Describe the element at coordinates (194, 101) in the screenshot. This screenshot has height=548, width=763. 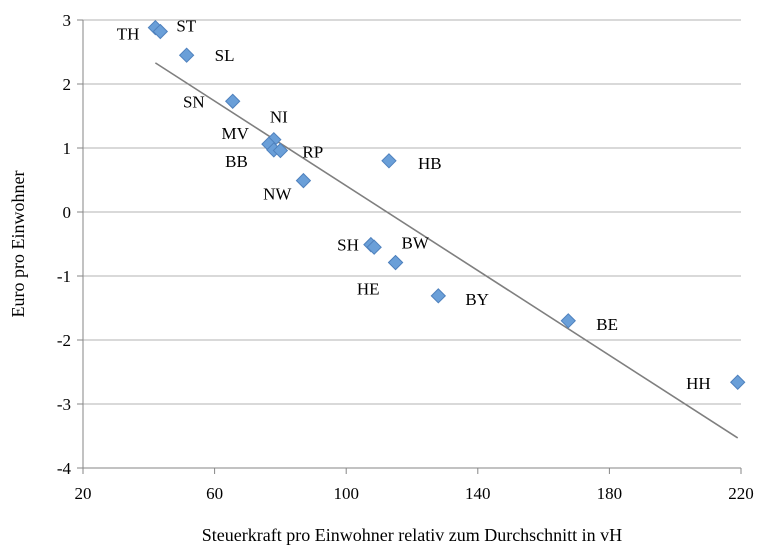
I see `point-label-sn: SN` at that location.